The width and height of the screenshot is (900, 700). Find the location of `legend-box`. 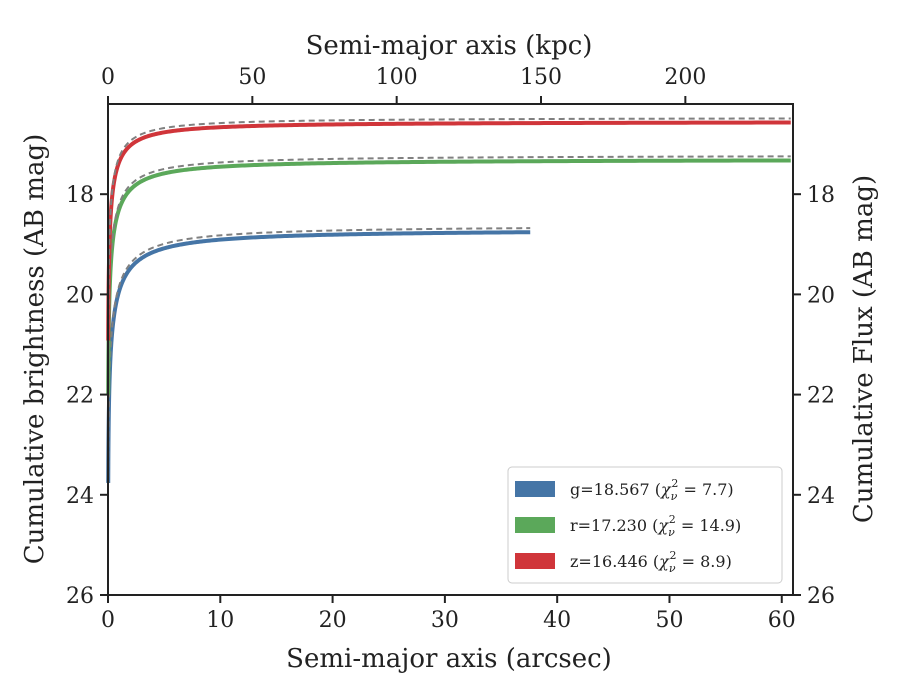

legend-box is located at coordinates (645, 525).